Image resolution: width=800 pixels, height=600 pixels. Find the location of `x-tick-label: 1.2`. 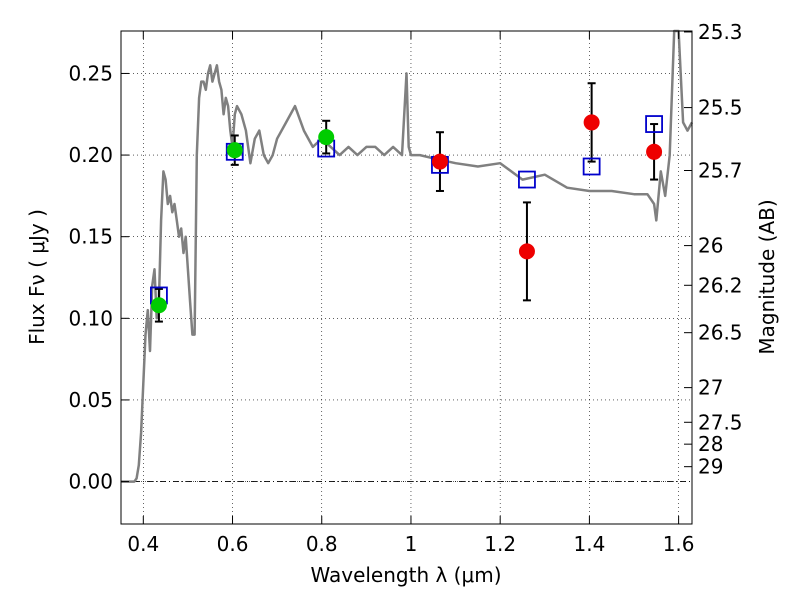

x-tick-label: 1.2 is located at coordinates (500, 544).